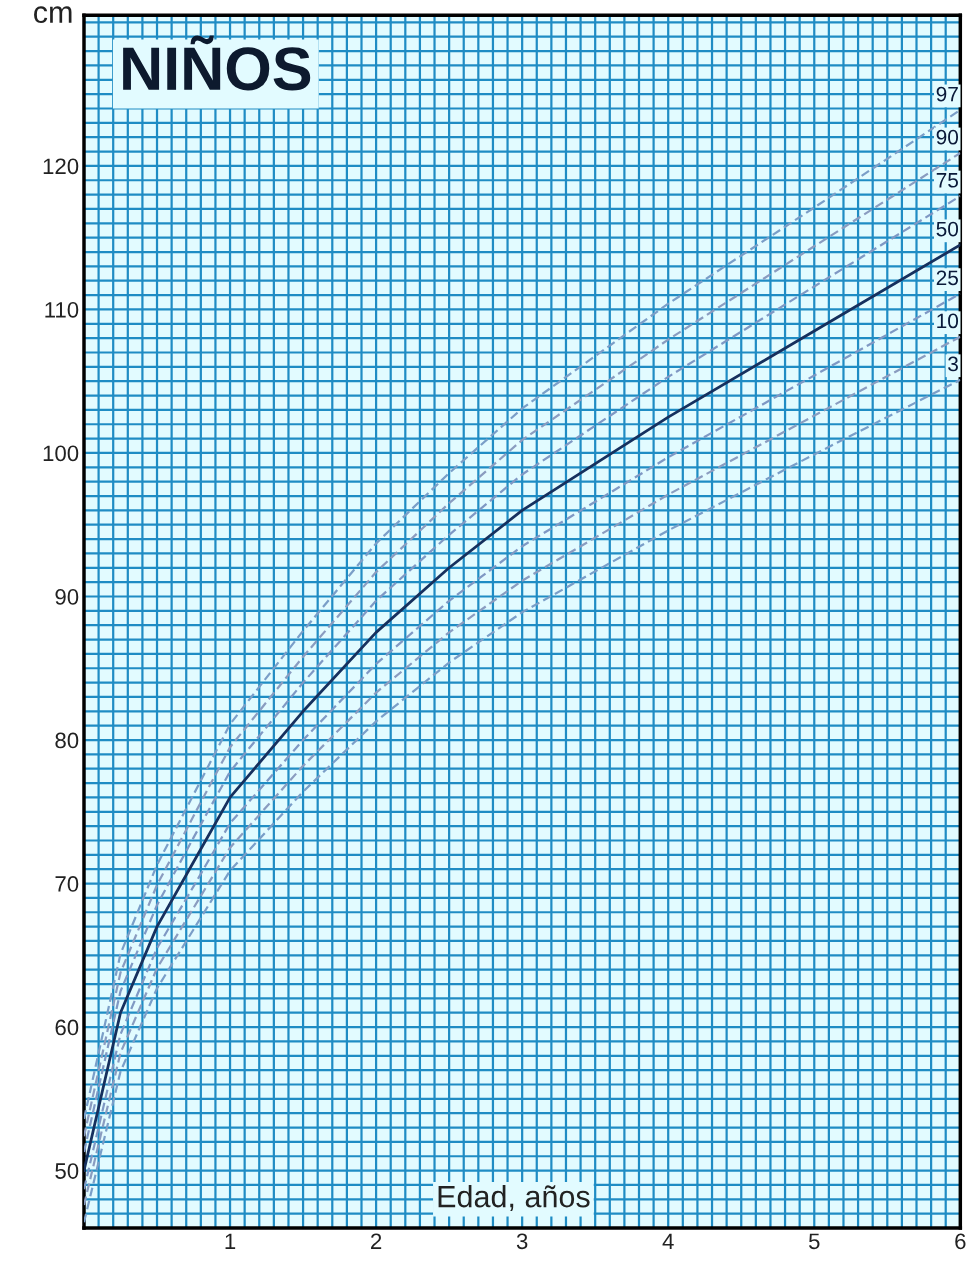  What do you see at coordinates (947, 137) in the screenshot?
I see `series-label: 90` at bounding box center [947, 137].